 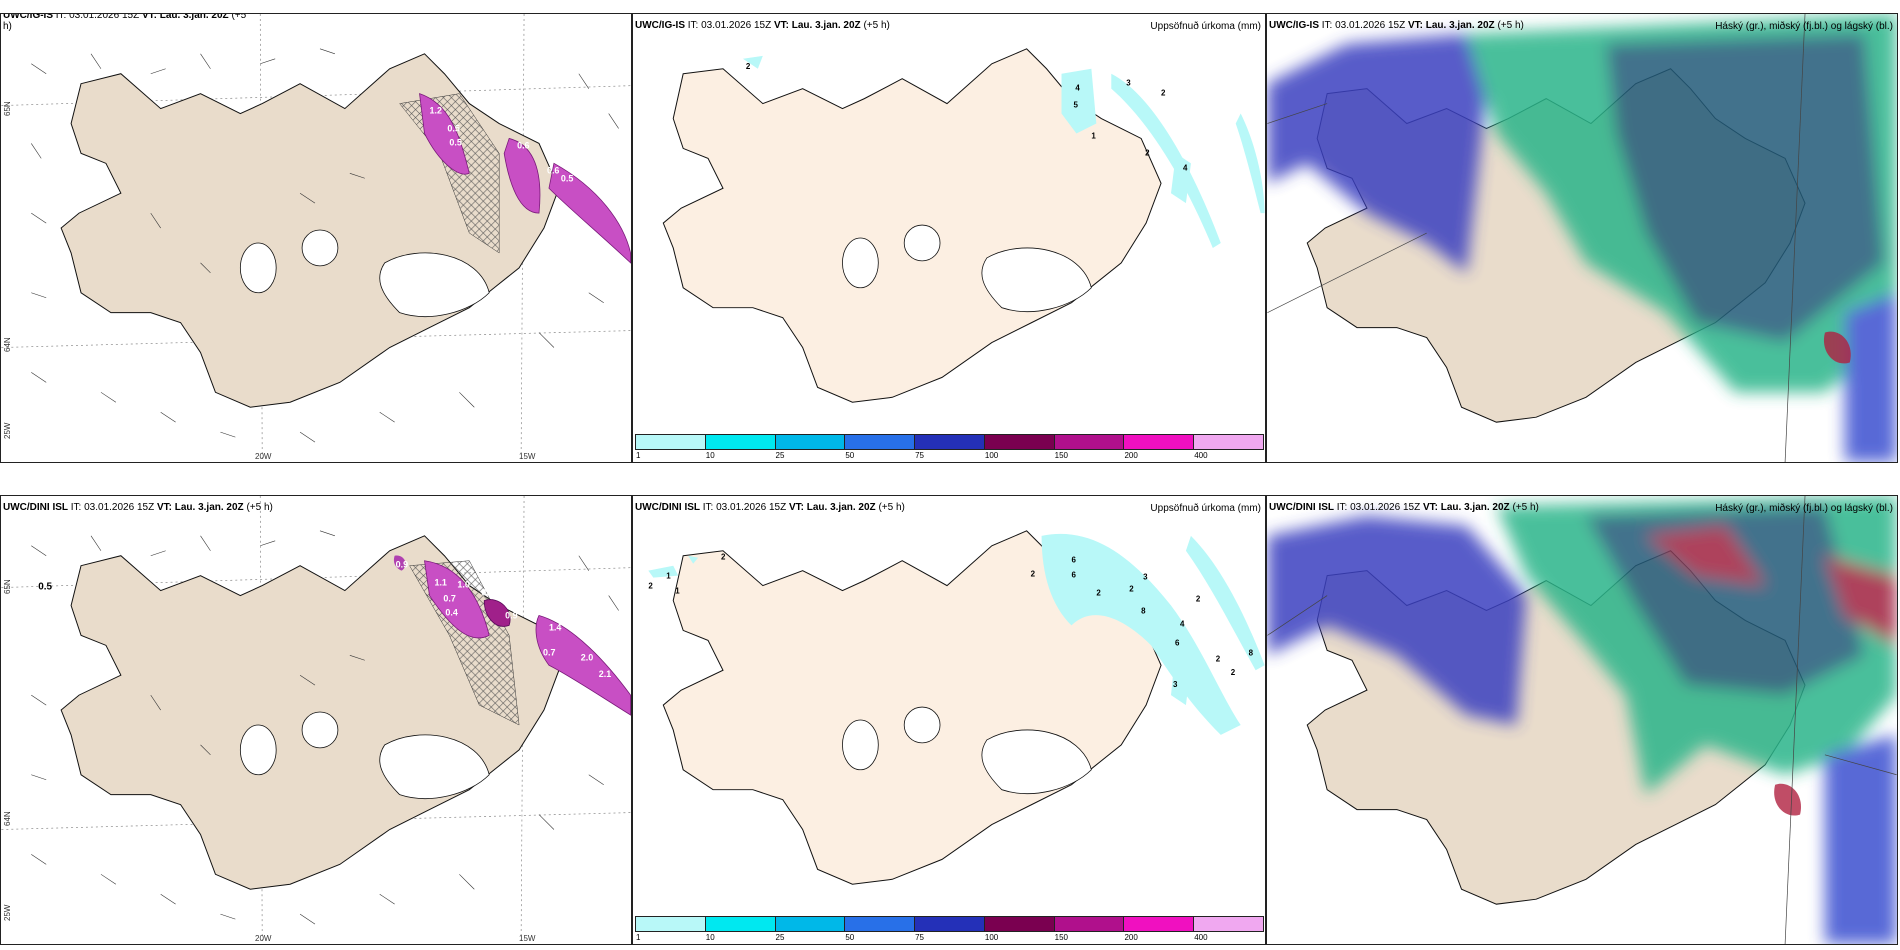 I want to click on val-6: 0.4, so click(x=487, y=593).